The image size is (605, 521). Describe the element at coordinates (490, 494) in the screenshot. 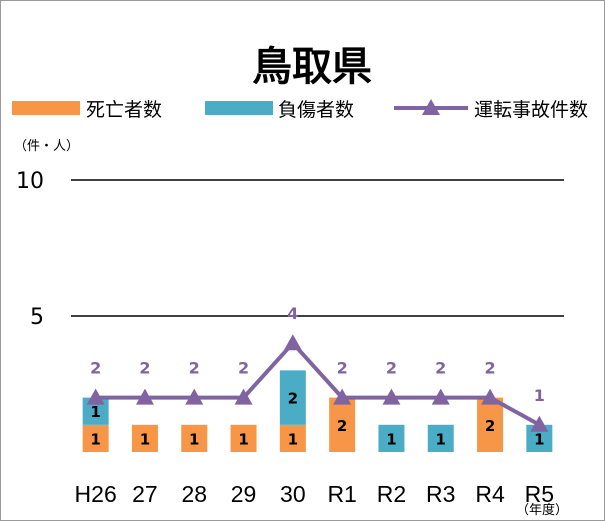

I see `x-tick-label: R4` at that location.